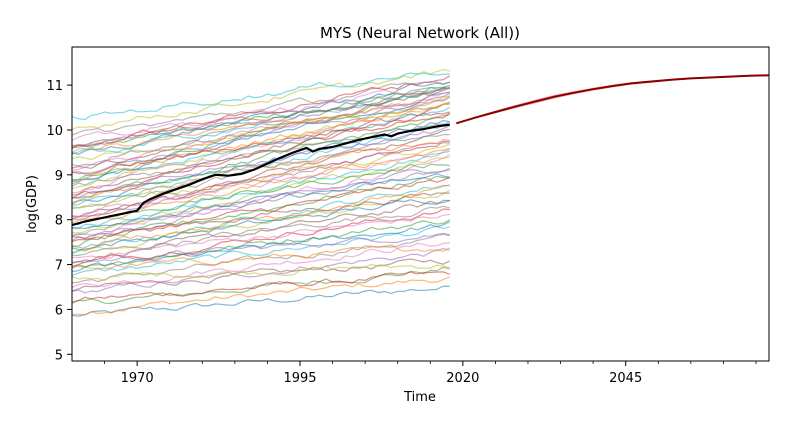 This screenshot has width=794, height=429. I want to click on x-tick-label: 2020, so click(462, 378).